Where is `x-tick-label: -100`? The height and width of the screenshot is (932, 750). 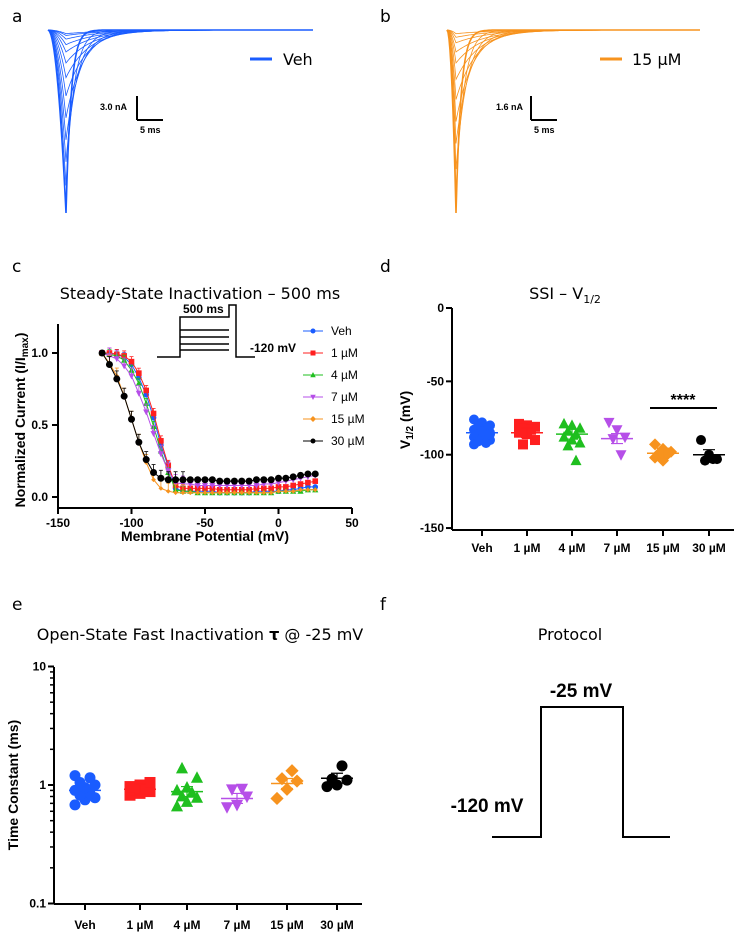 x-tick-label: -100 is located at coordinates (131, 523).